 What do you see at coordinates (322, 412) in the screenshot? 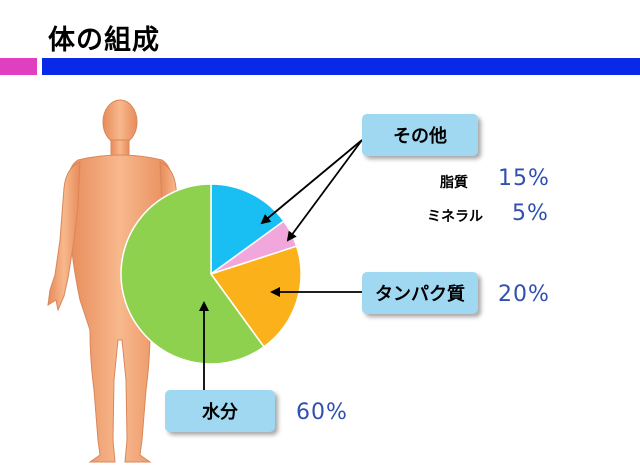
I see `water-percent: 60%` at bounding box center [322, 412].